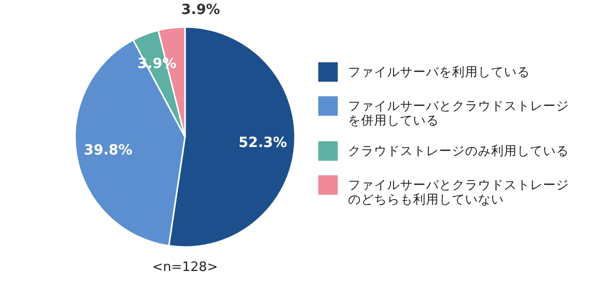 This screenshot has width=590, height=282. I want to click on legend-label: ファイルサーバとクラウドストレージを併用している, so click(458, 113).